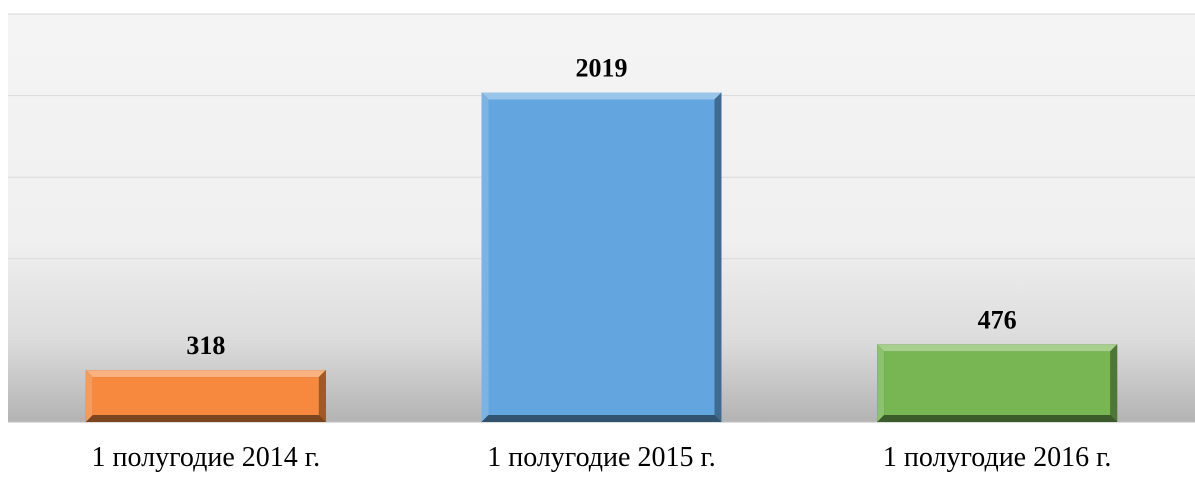 The width and height of the screenshot is (1195, 479). What do you see at coordinates (601, 457) in the screenshot?
I see `x-tick-label: 1 полугодие 2015 г.` at bounding box center [601, 457].